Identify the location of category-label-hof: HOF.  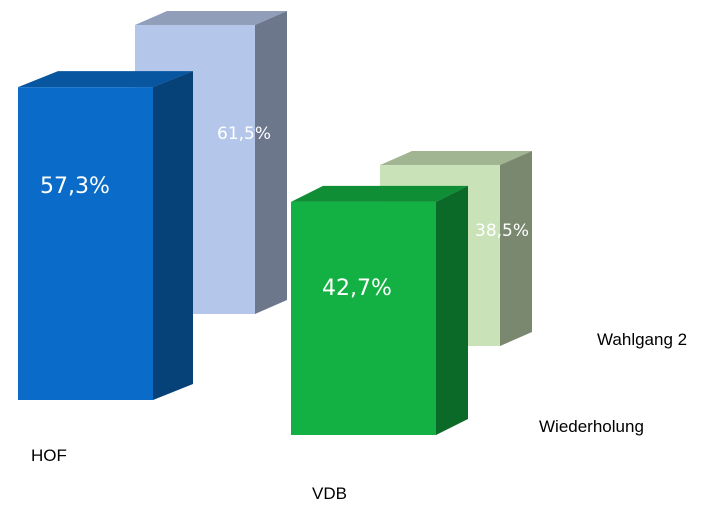
(49, 455).